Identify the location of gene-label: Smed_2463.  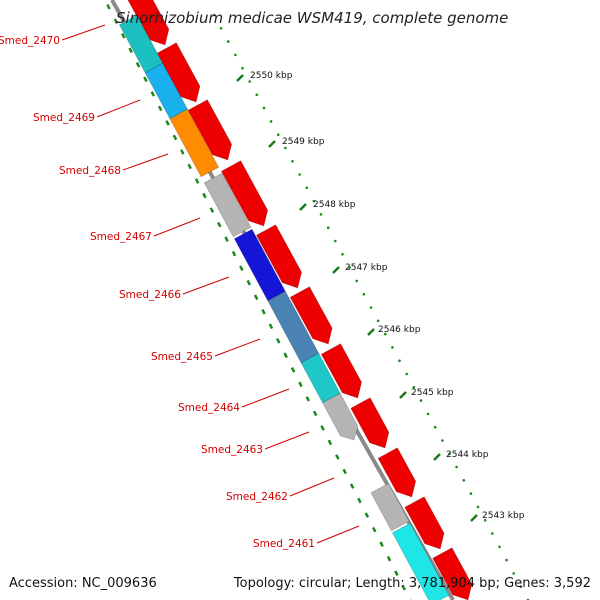
(232, 450).